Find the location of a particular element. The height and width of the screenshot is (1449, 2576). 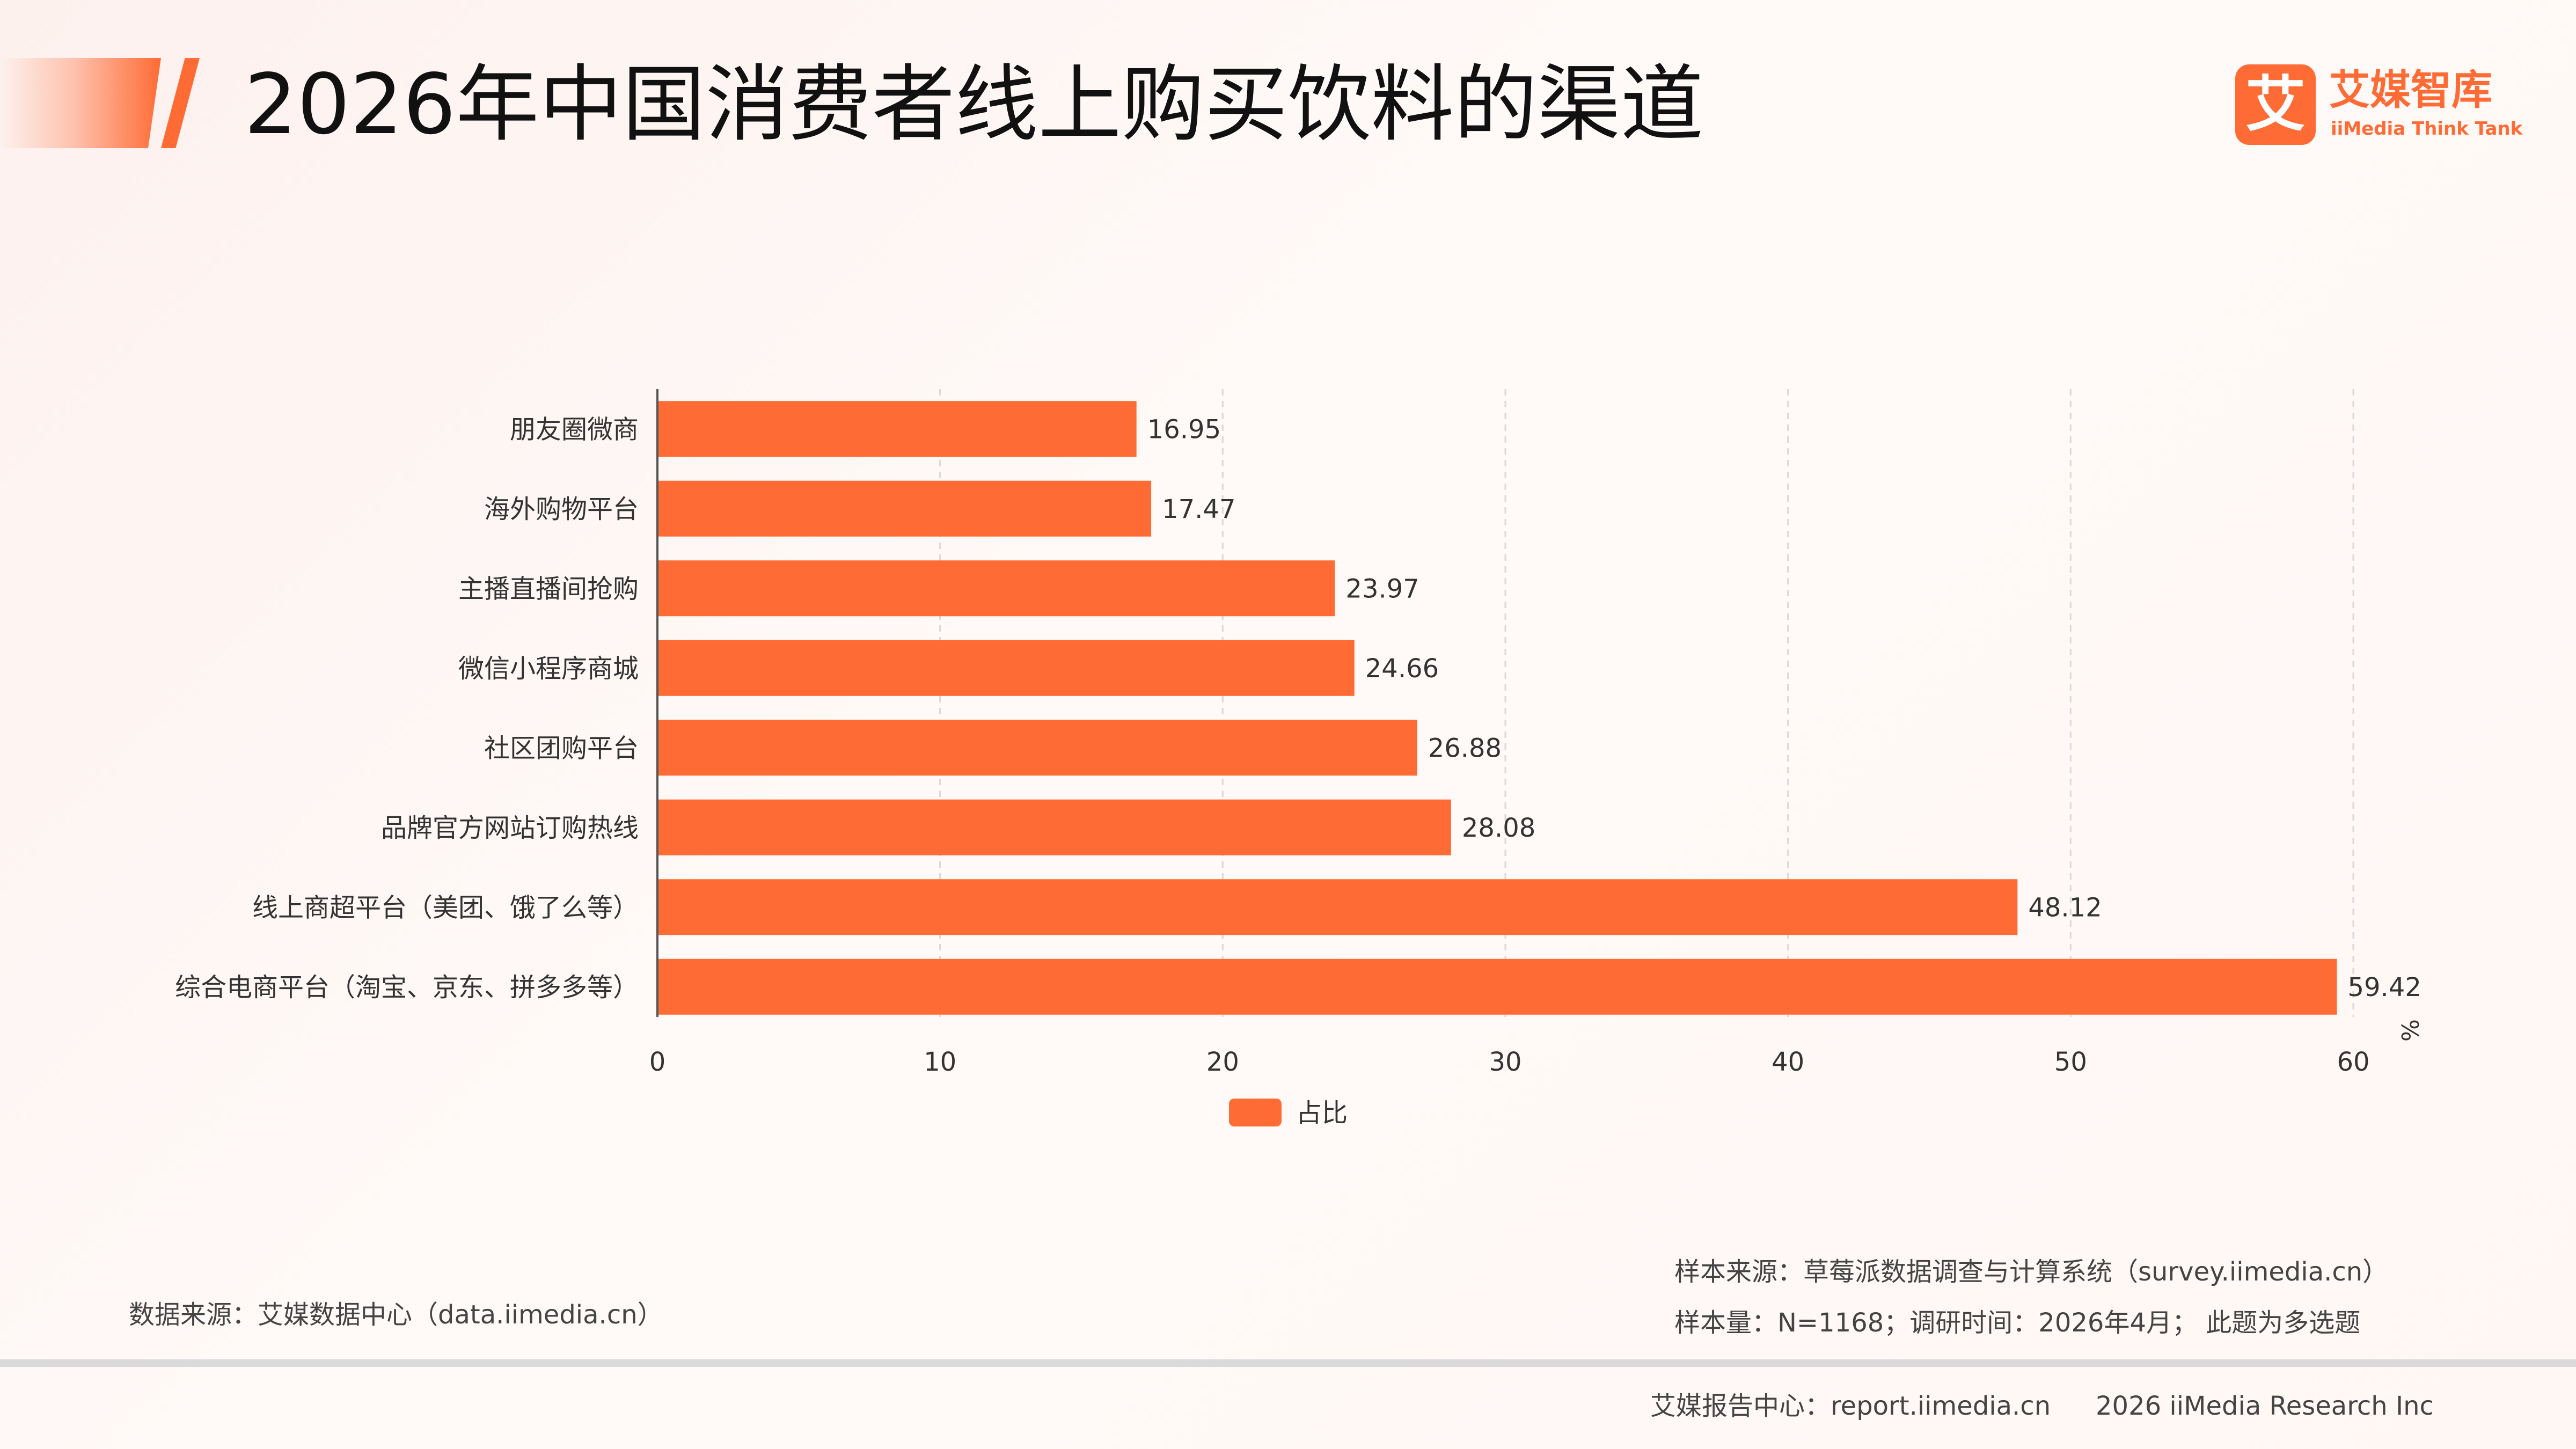

title-accent-band is located at coordinates (80, 103).